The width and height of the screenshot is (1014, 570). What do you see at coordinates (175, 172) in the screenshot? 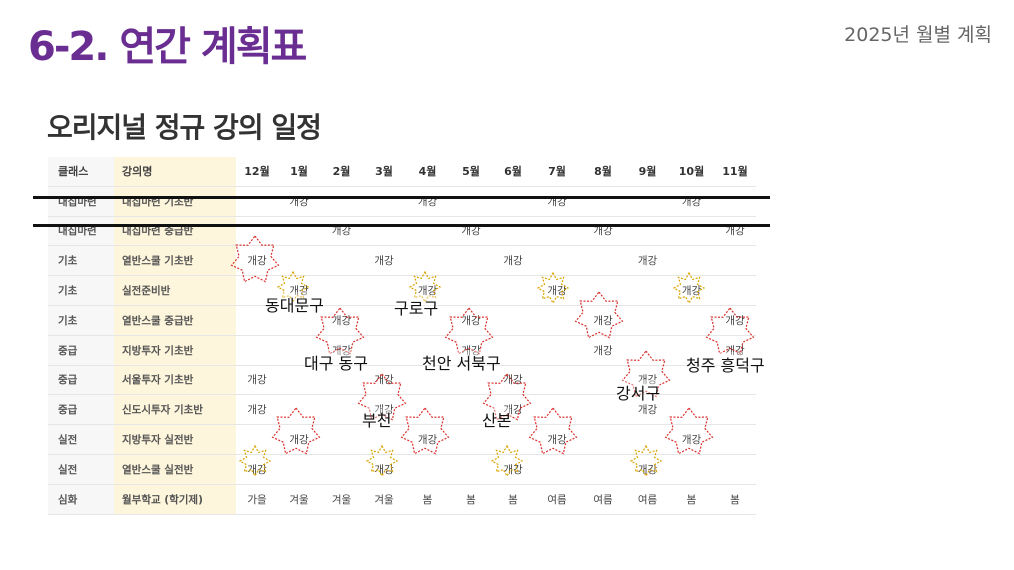
I see `table-header-cell: 강의명` at bounding box center [175, 172].